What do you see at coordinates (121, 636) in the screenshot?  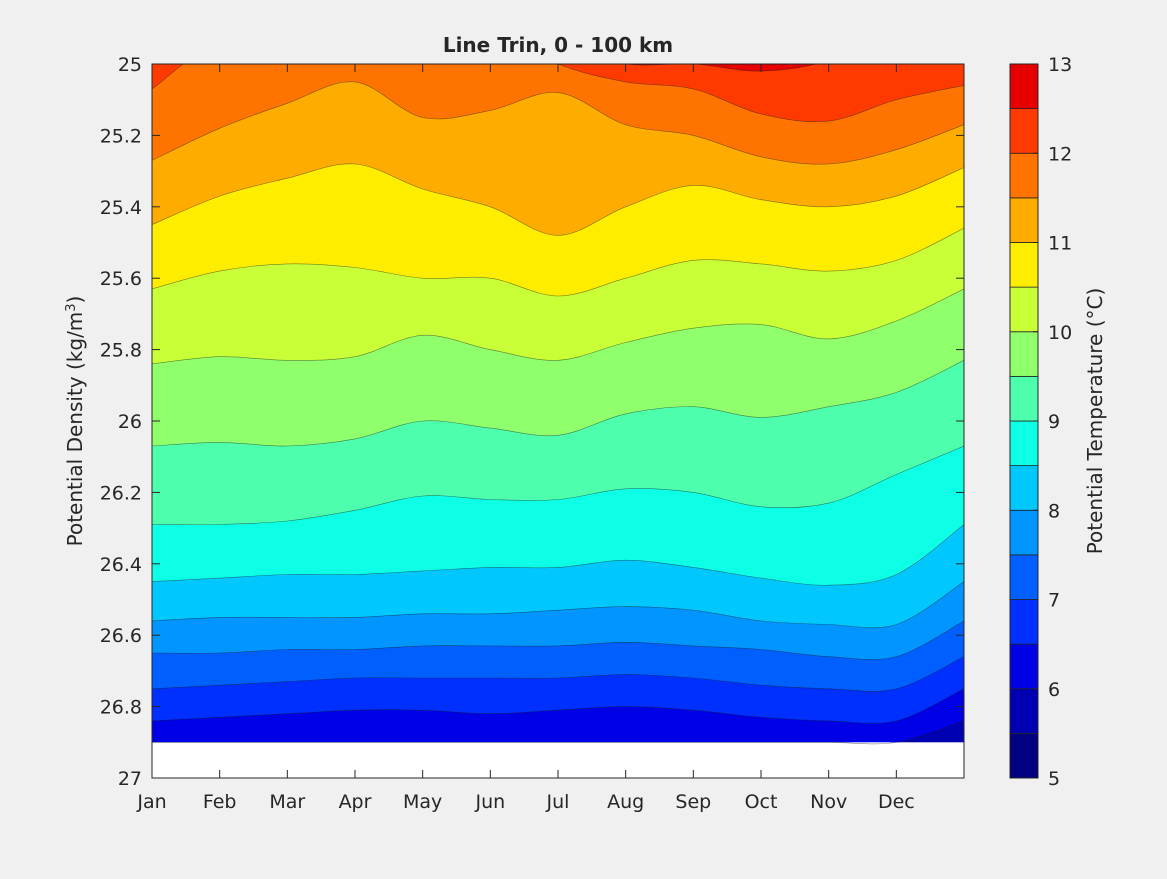 I see `y-tick-label: 26.6` at bounding box center [121, 636].